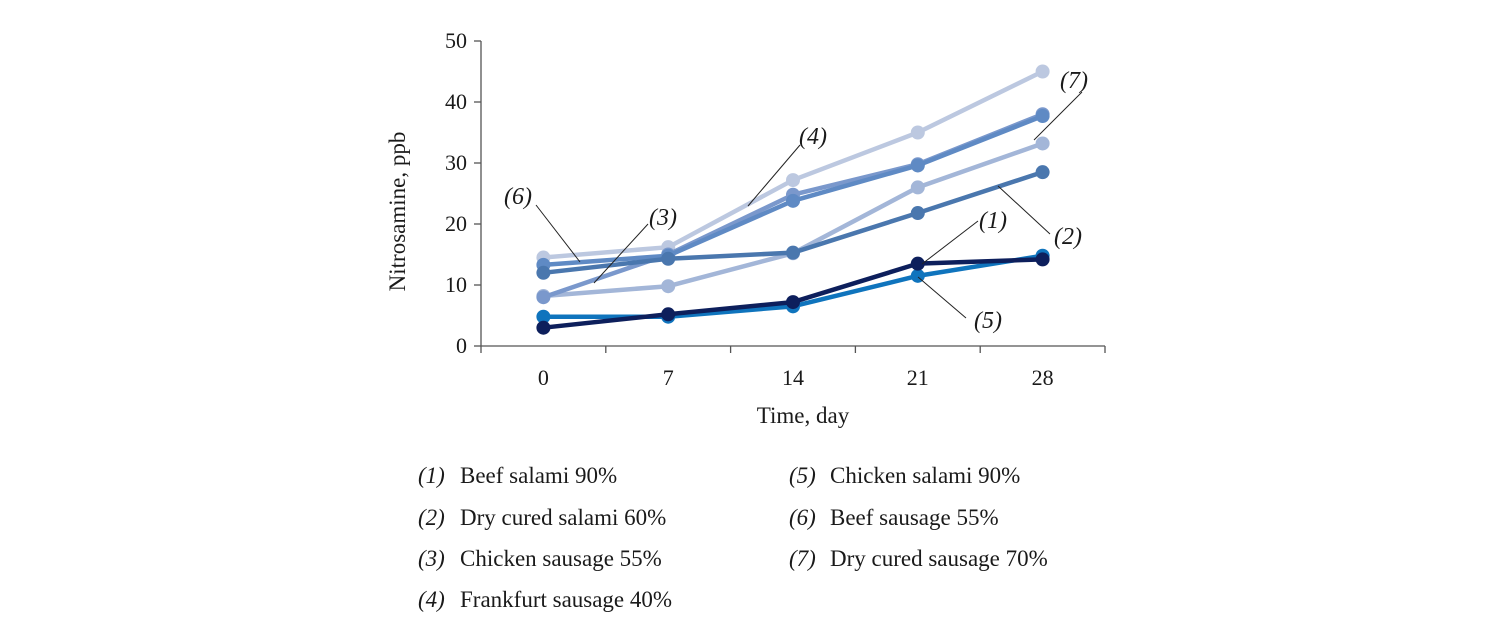  What do you see at coordinates (802, 558) in the screenshot?
I see `legend-number: (7)` at bounding box center [802, 558].